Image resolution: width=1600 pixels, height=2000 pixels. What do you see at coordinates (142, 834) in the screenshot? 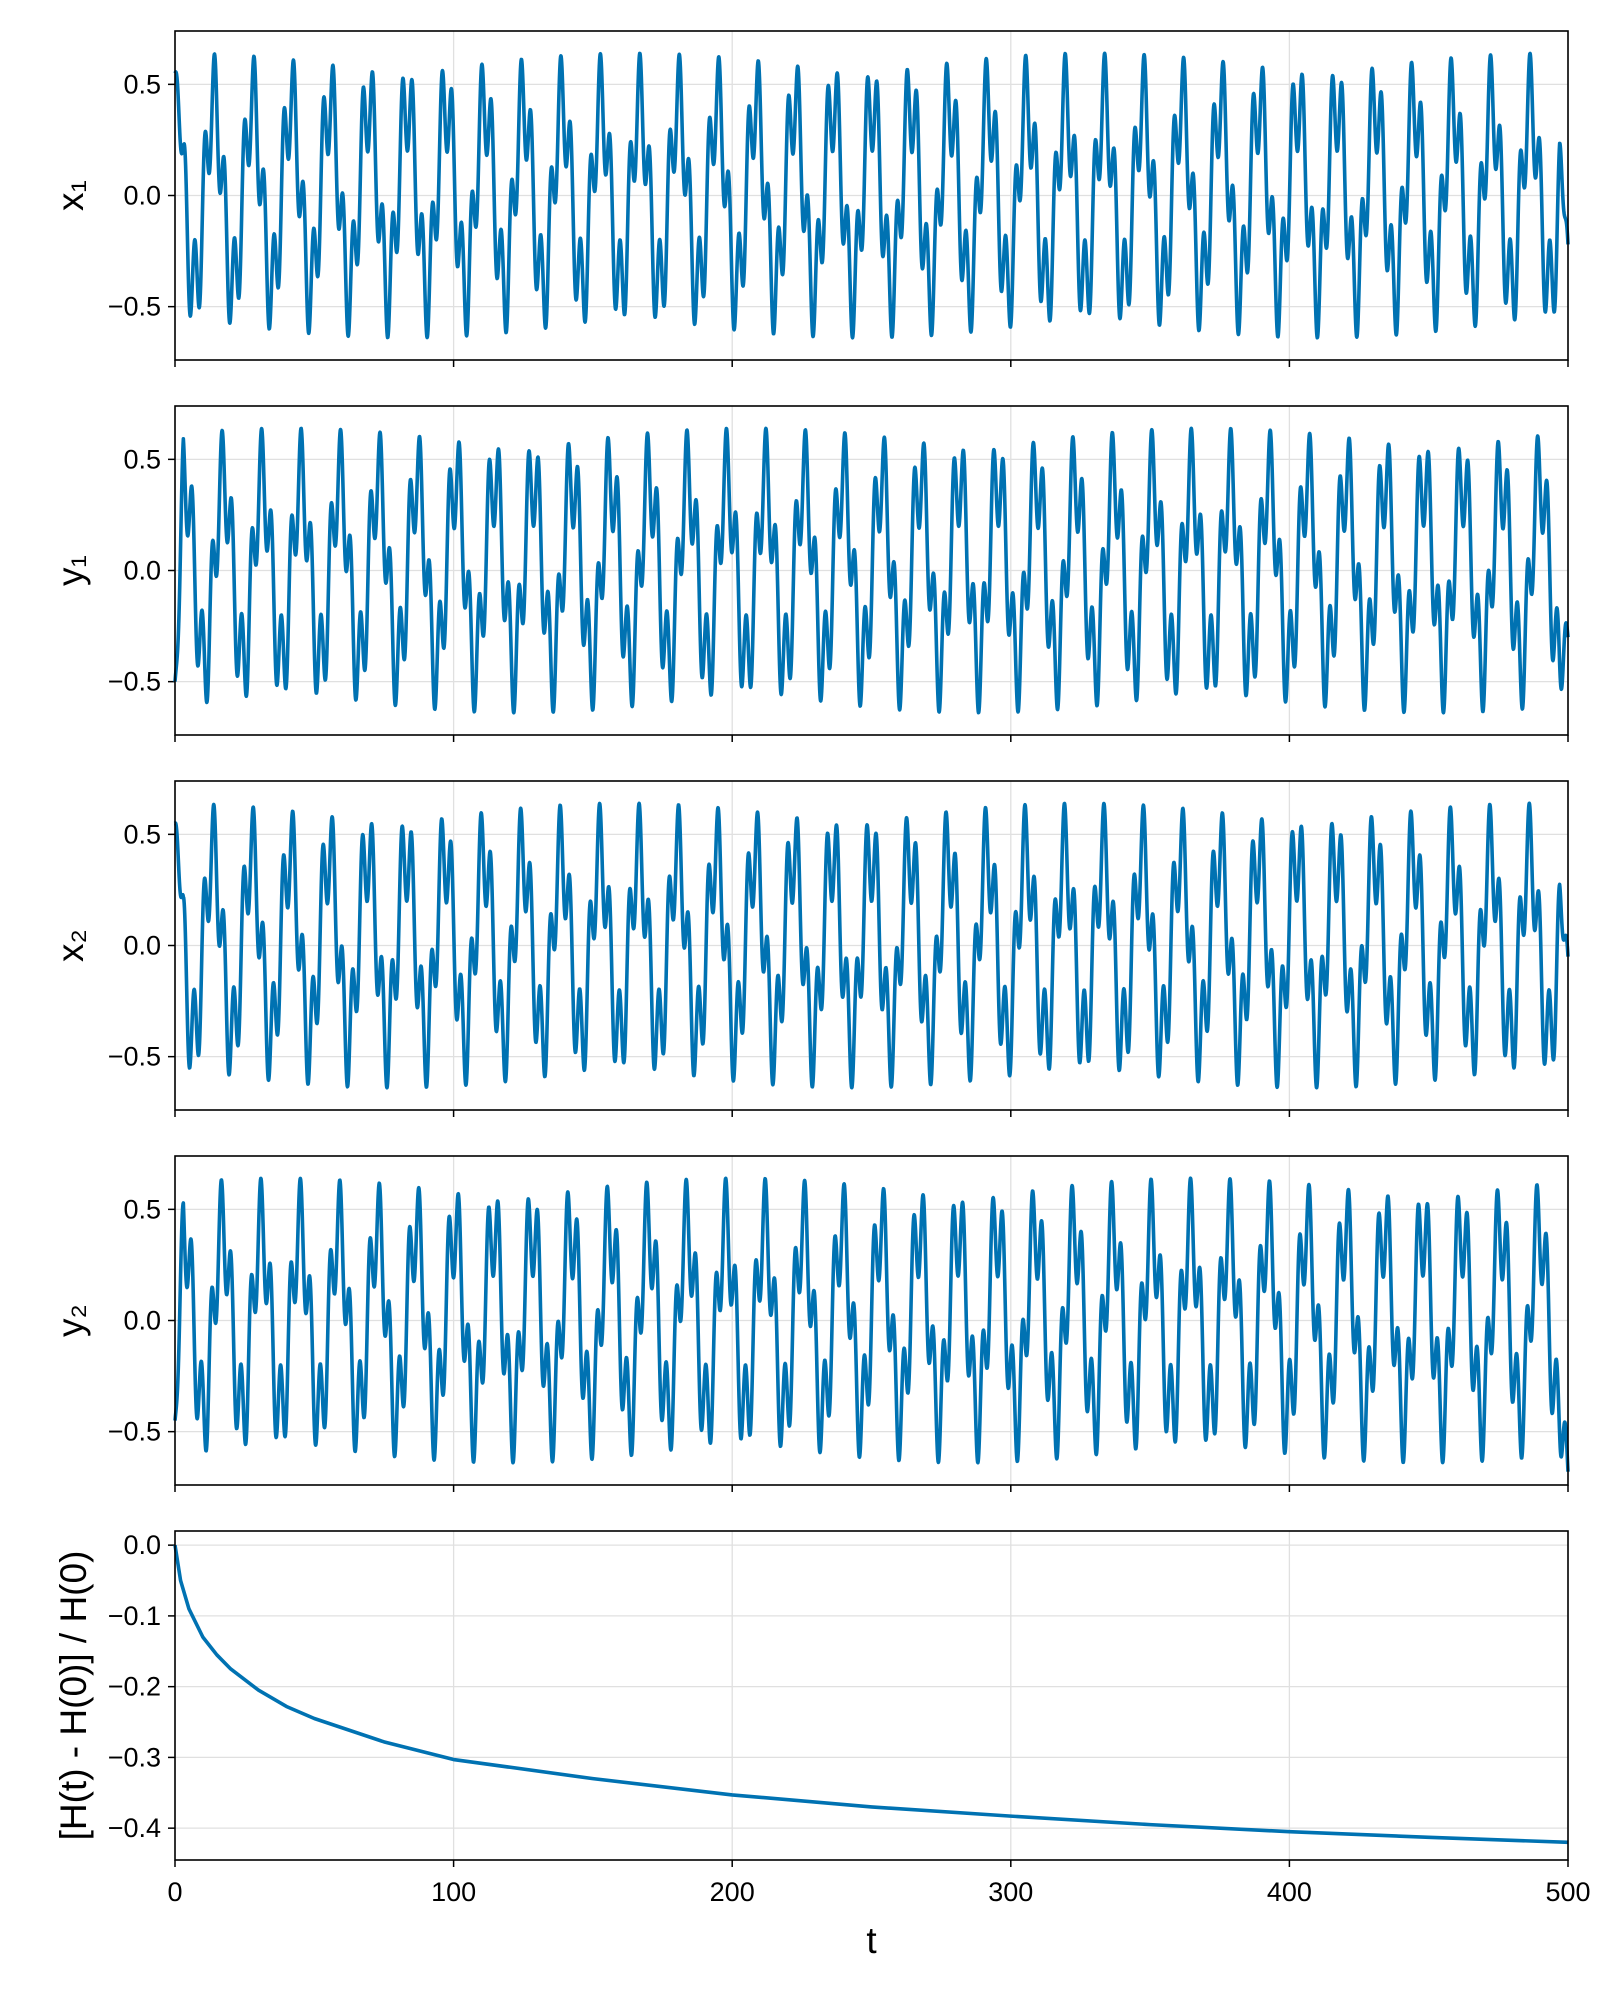
I see `y-tick-label-3-0: 0.5` at bounding box center [142, 834].